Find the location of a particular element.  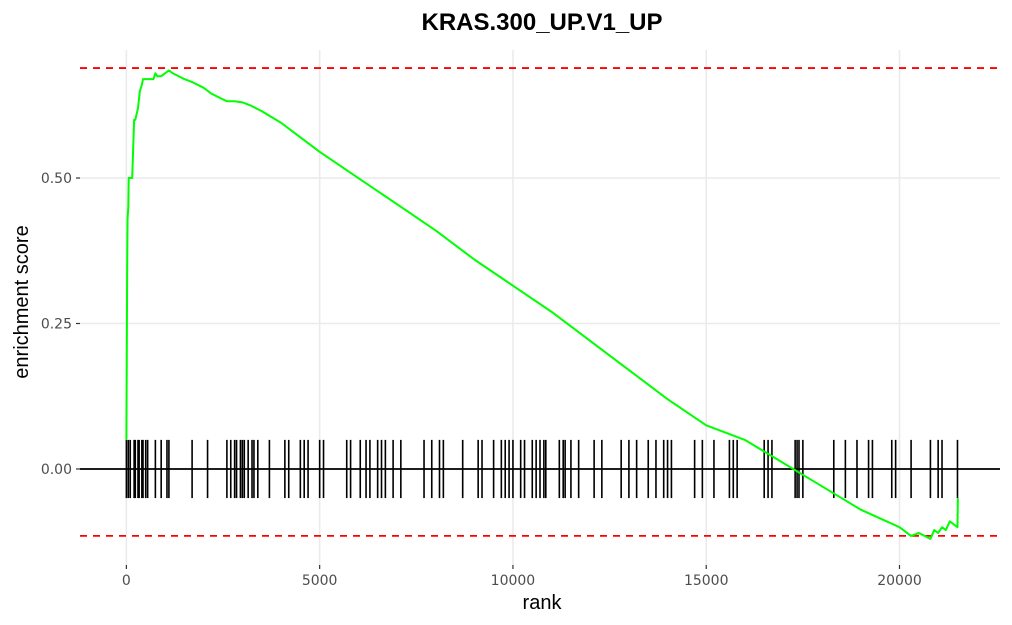

x-tick-label: 5000 is located at coordinates (320, 581).